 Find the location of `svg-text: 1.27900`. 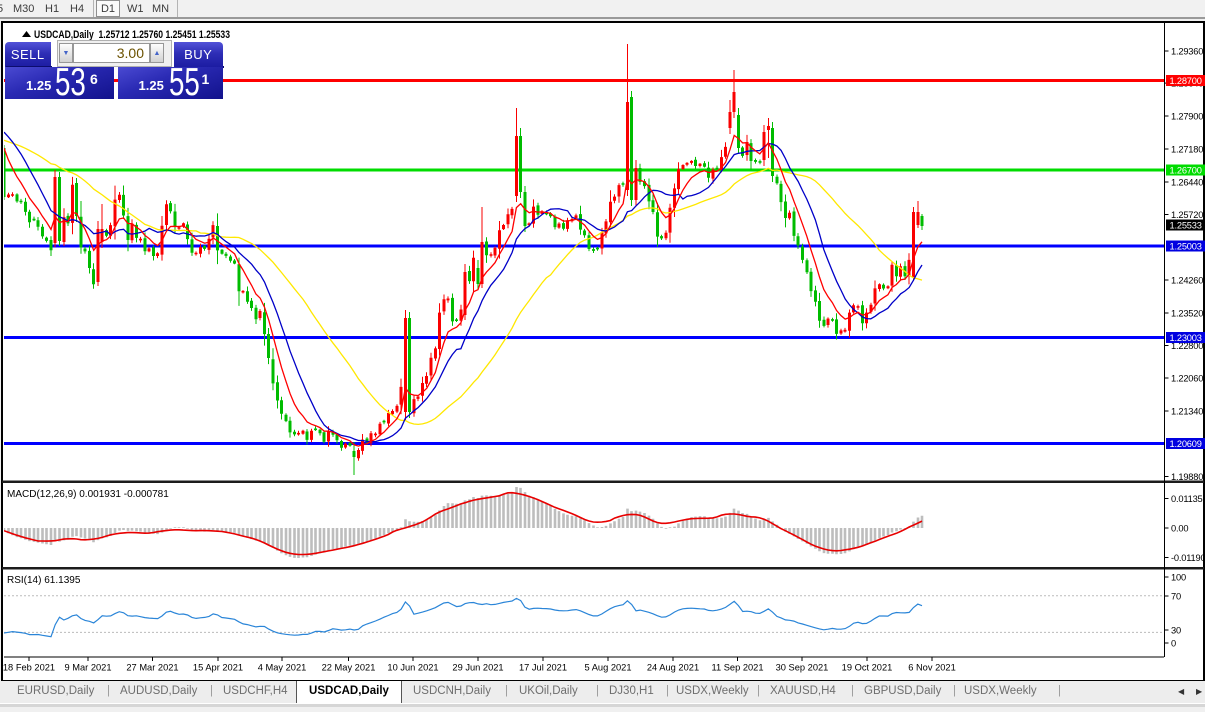

svg-text: 1.27900 is located at coordinates (1187, 116).